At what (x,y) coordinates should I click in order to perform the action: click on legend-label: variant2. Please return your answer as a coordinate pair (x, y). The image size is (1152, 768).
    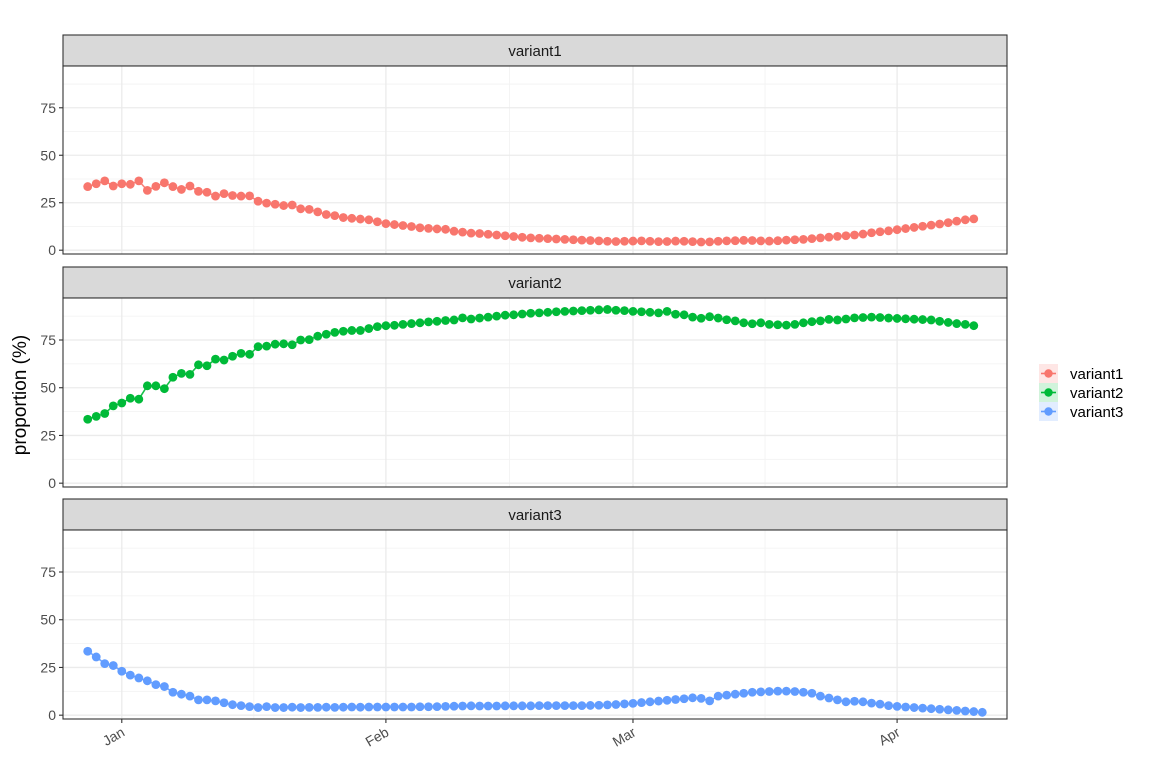
    Looking at the image, I should click on (1096, 393).